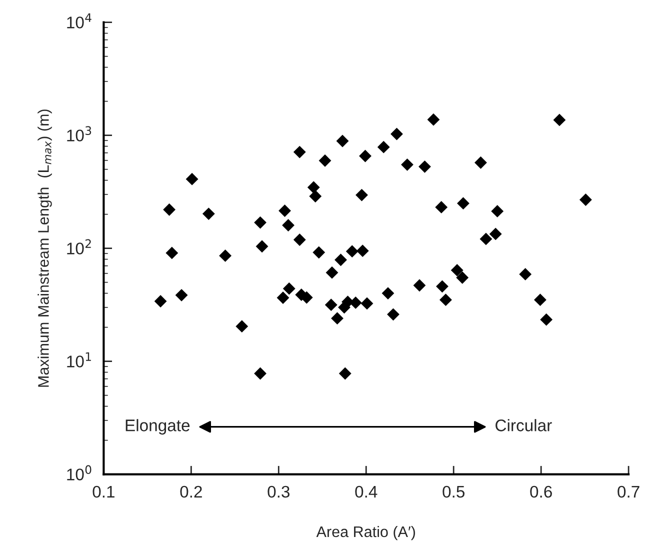  What do you see at coordinates (629, 492) in the screenshot?
I see `x-tick-label: 0.7` at bounding box center [629, 492].